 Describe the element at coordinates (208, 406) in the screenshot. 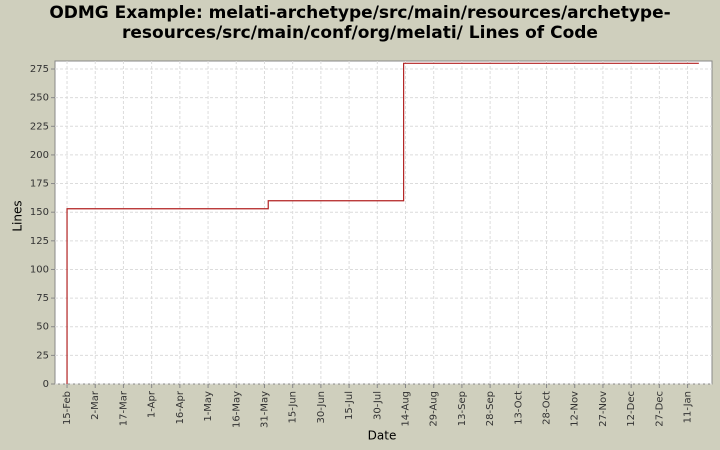

I see `x-tick-label: 1-May` at that location.